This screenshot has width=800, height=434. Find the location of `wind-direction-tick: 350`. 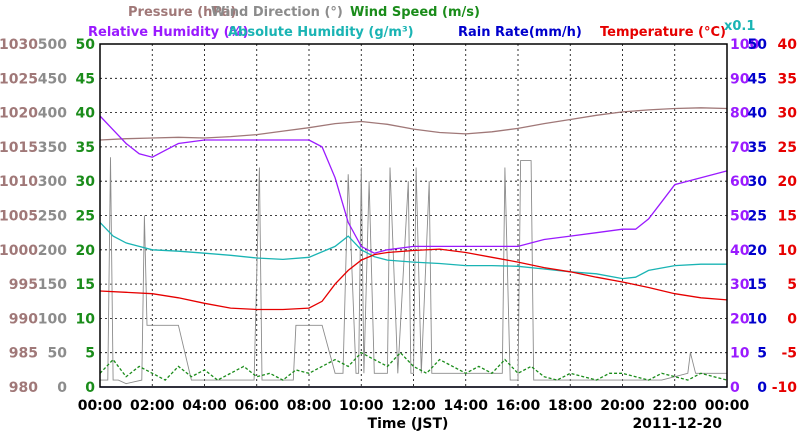

wind-direction-tick: 350 is located at coordinates (52, 148).